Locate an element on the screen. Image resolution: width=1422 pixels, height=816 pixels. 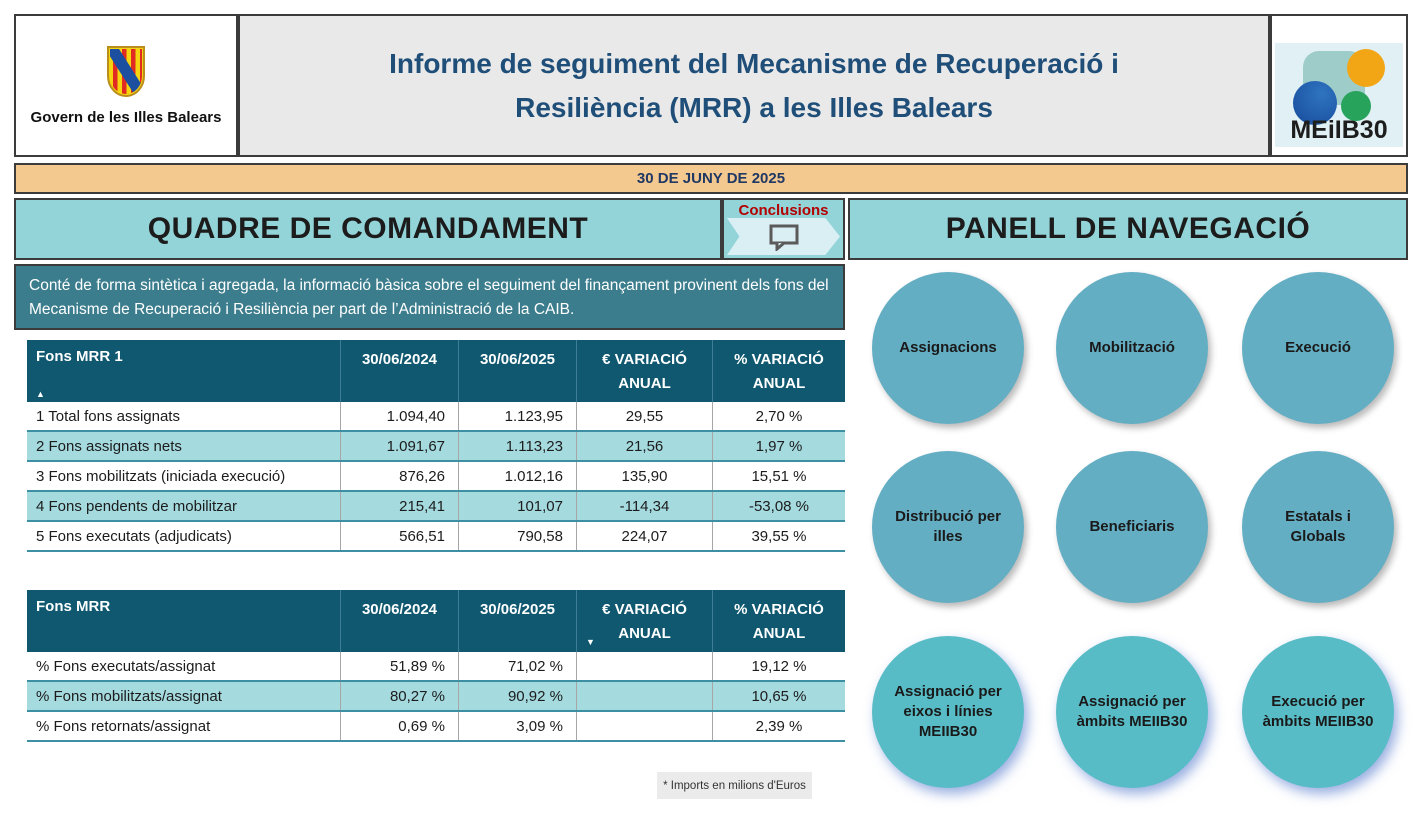
value-2024: 80,27 % is located at coordinates (399, 696).